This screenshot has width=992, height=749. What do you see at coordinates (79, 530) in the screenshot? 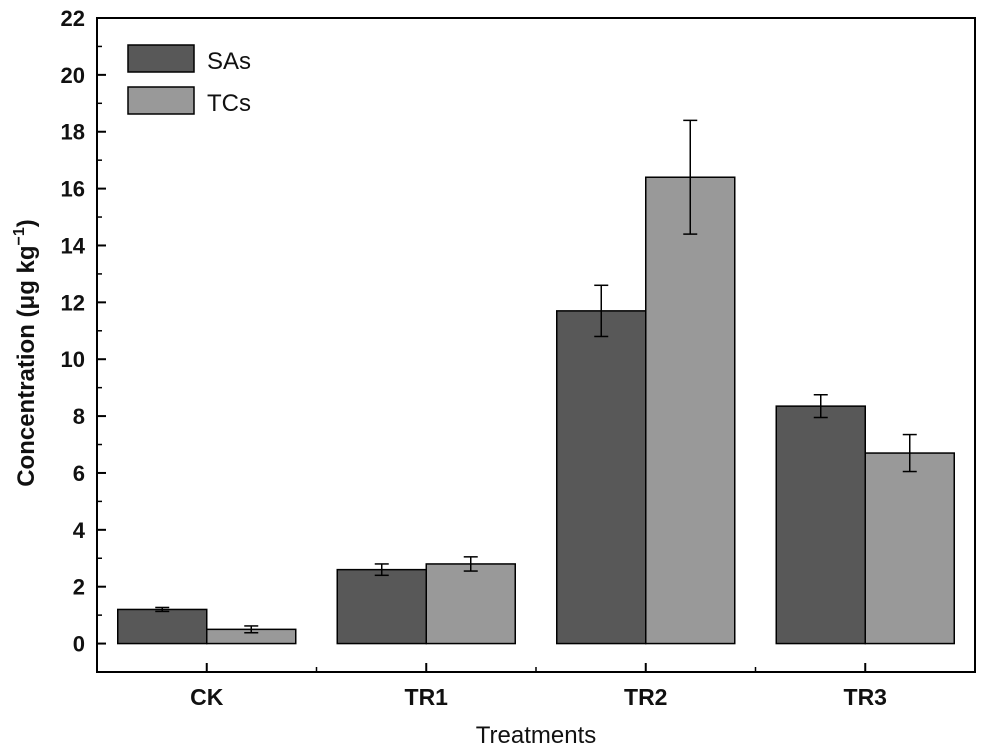
I see `y-tick-label: 4` at bounding box center [79, 530].